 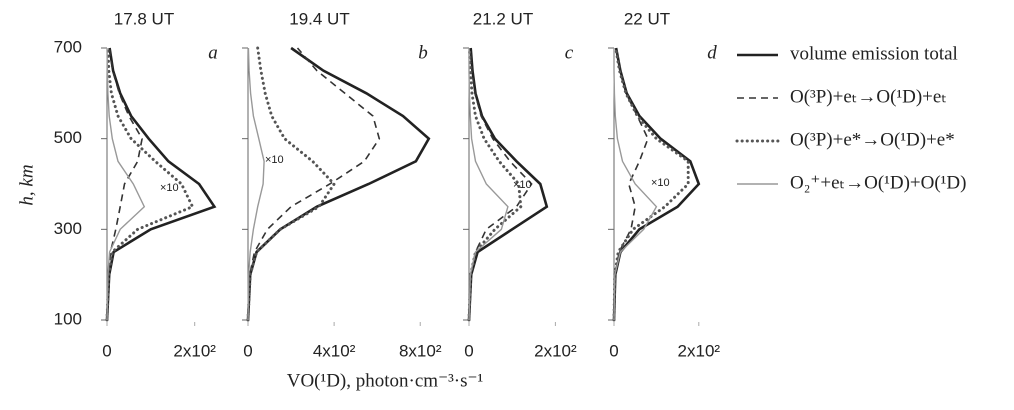 What do you see at coordinates (712, 52) in the screenshot?
I see `panel-letter: d` at bounding box center [712, 52].